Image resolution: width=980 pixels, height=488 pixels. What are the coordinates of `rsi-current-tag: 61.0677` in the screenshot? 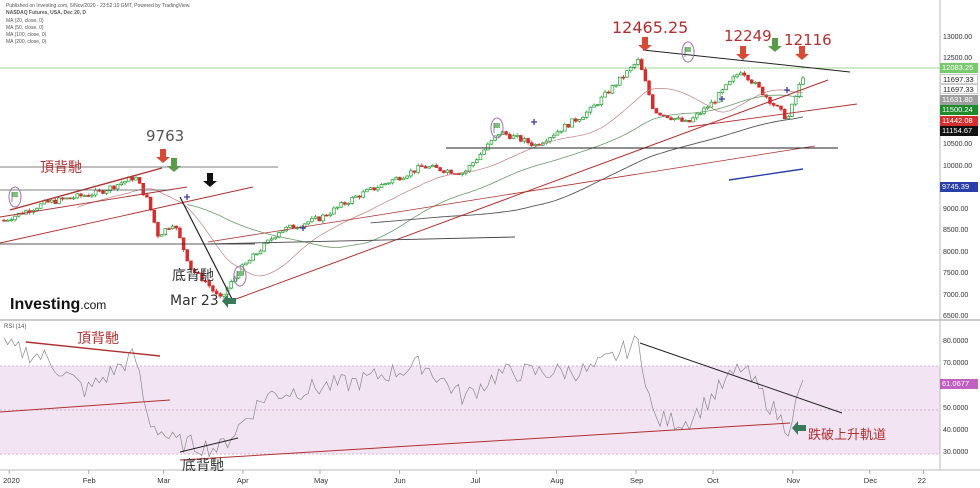 It's located at (959, 384).